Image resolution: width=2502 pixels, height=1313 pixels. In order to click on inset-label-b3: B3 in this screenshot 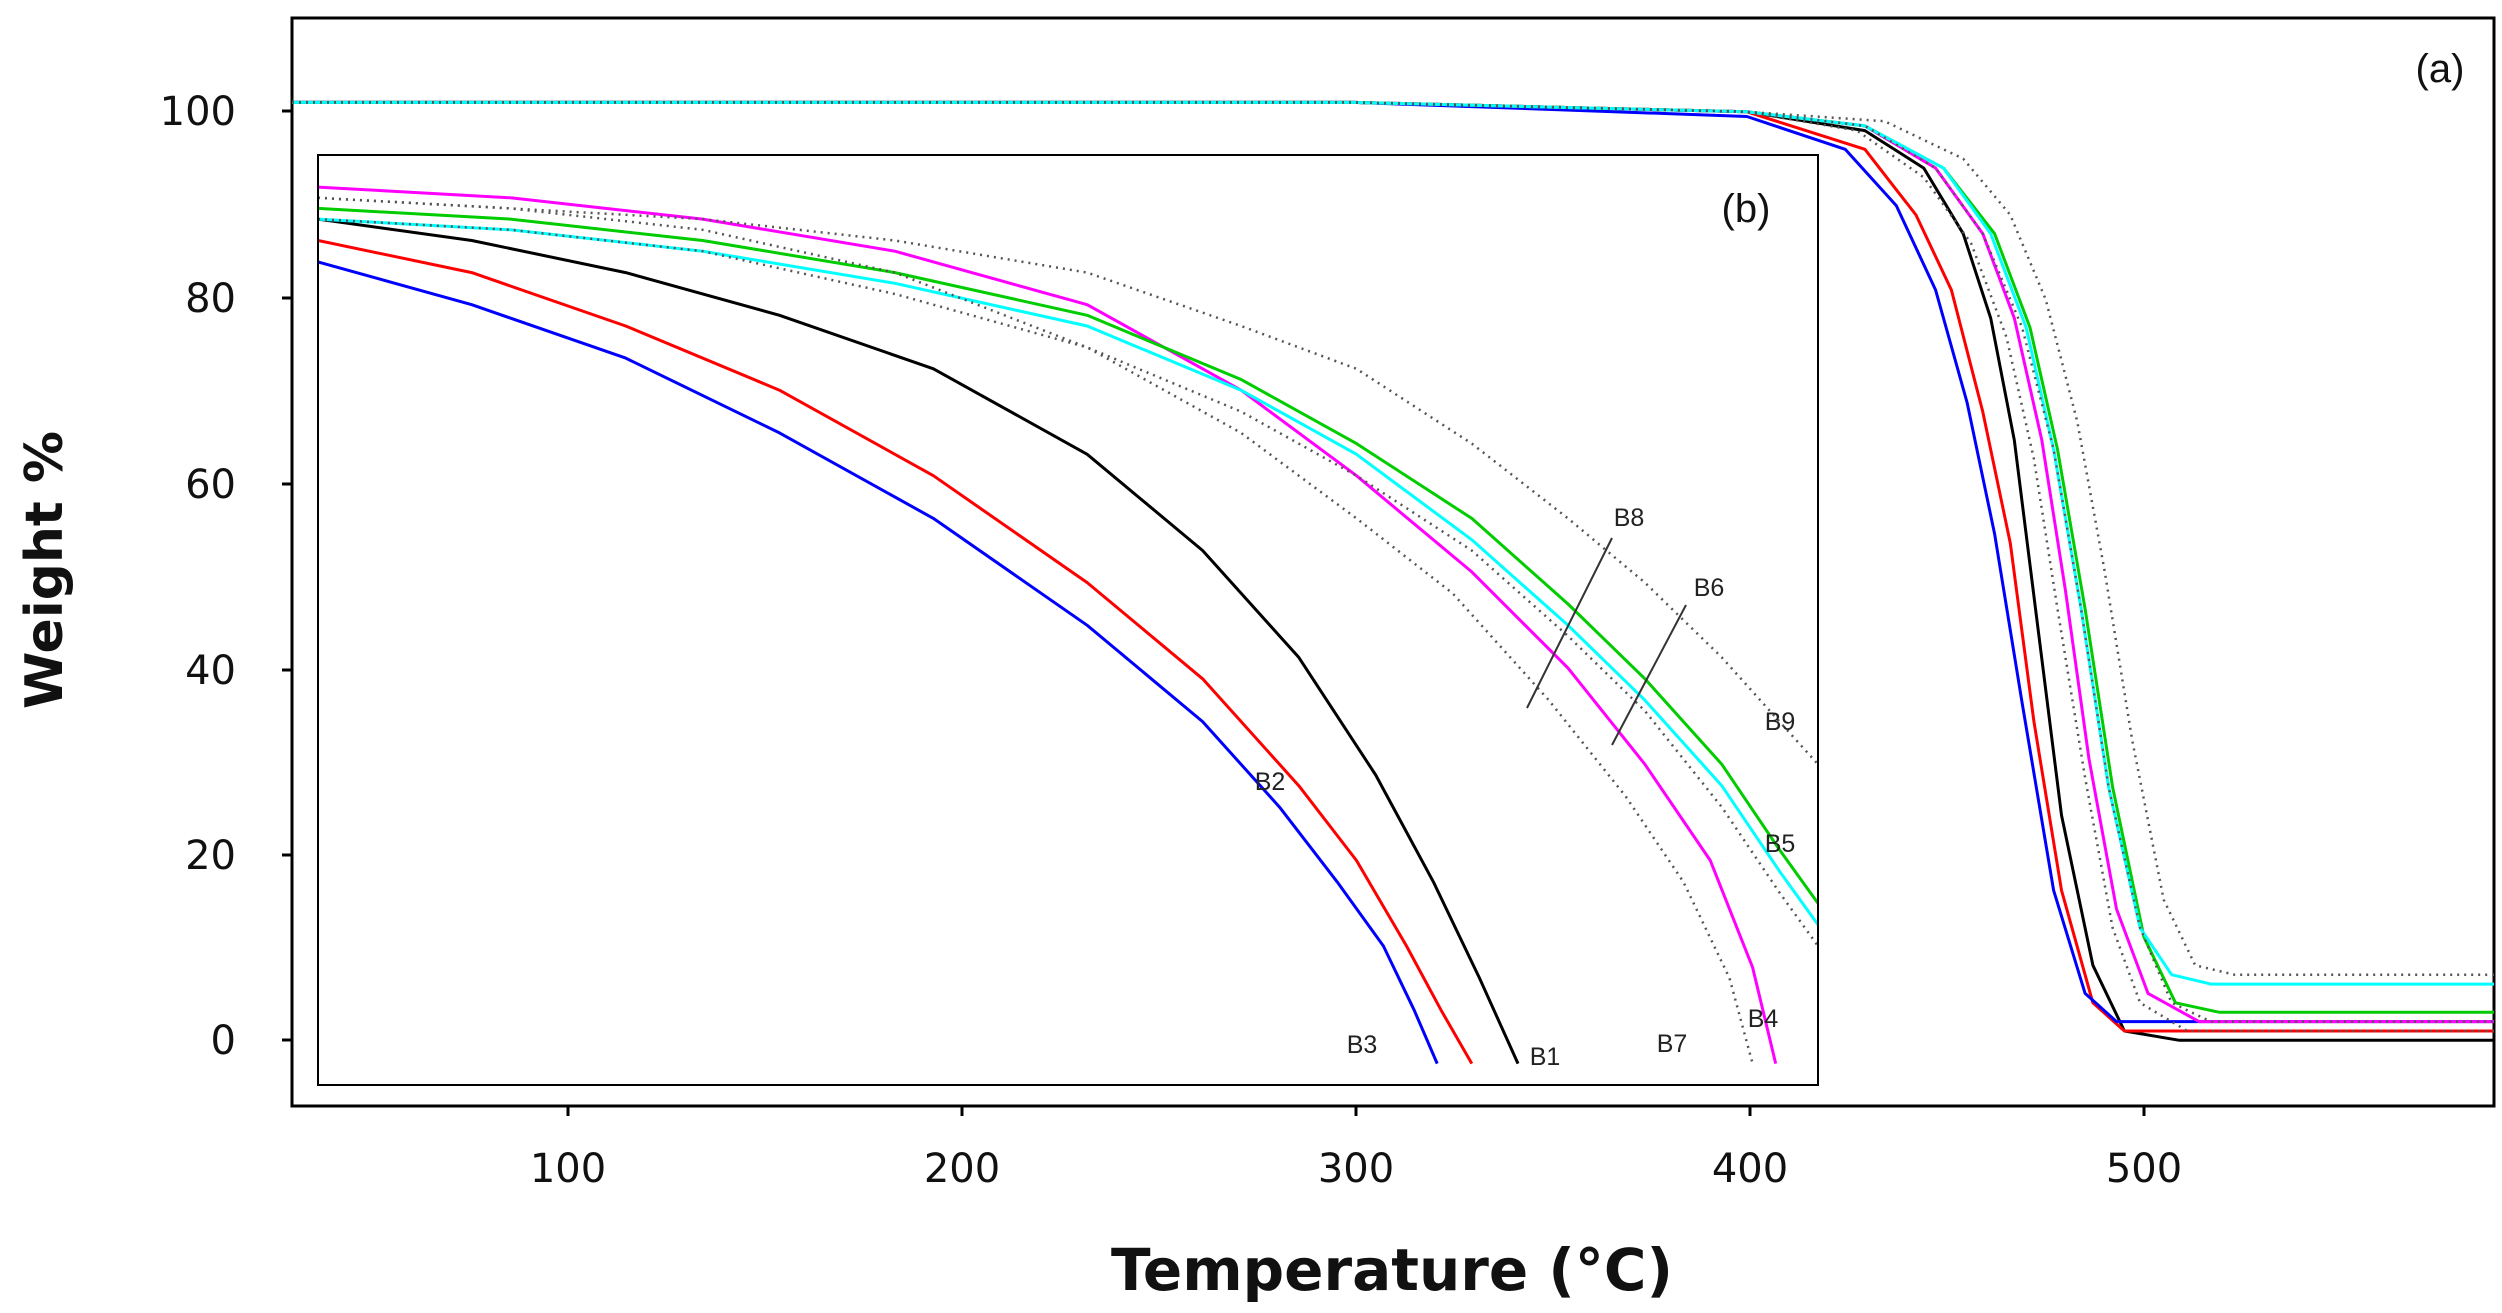, I will do `click(1362, 1045)`.